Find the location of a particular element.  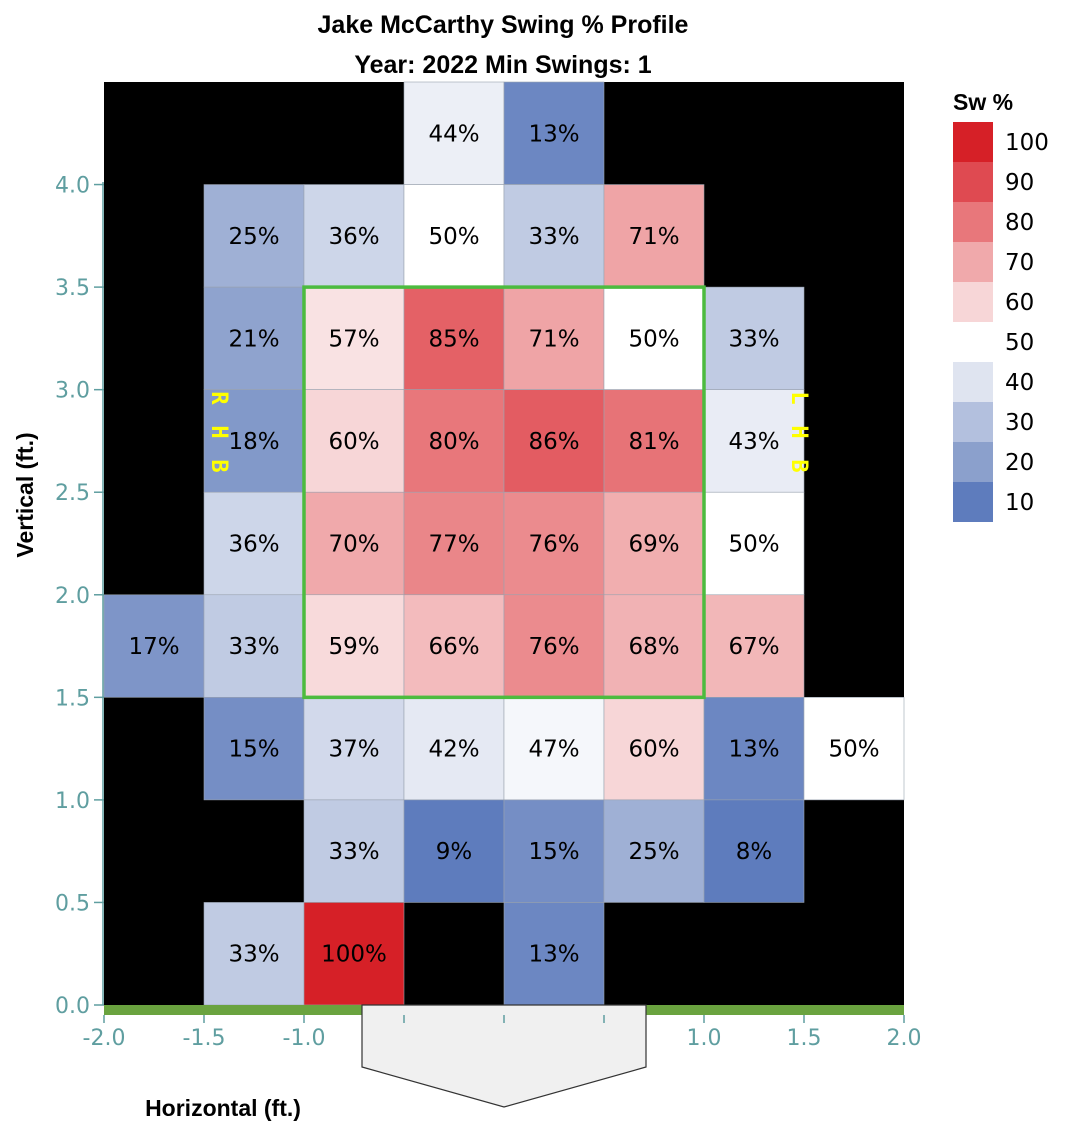

cell-value-label: 43% is located at coordinates (753, 442).